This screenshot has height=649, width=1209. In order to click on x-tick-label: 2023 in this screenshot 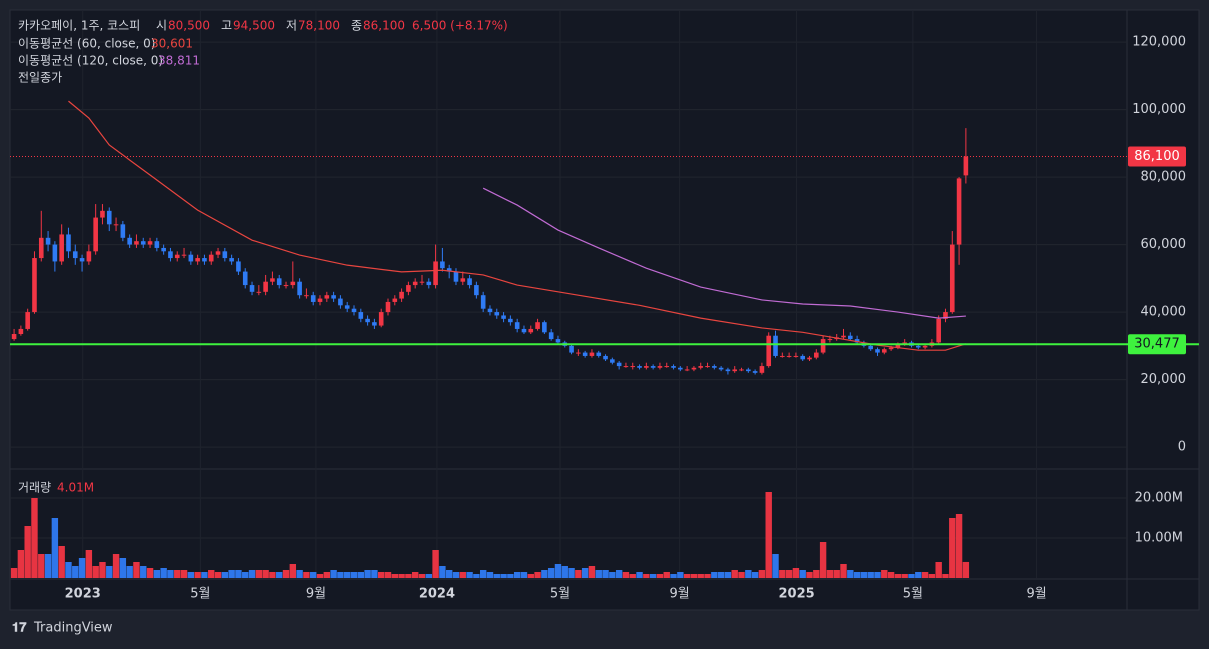, I will do `click(83, 594)`.